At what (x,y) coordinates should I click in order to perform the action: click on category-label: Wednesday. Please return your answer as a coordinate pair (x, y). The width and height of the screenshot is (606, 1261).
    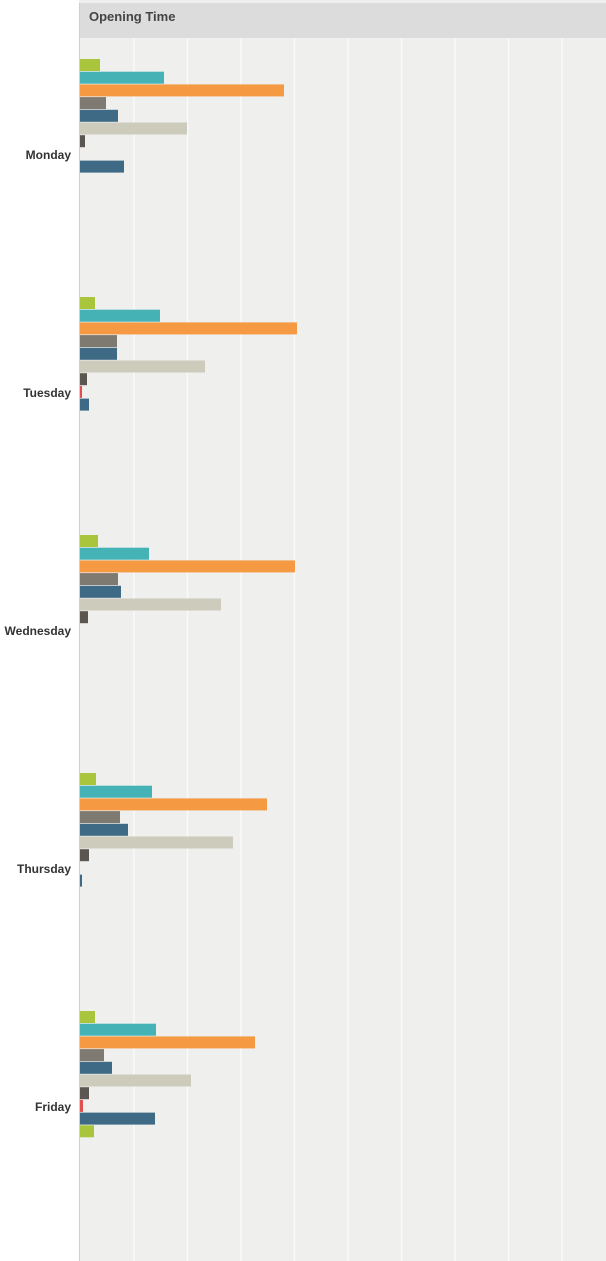
    Looking at the image, I should click on (38, 631).